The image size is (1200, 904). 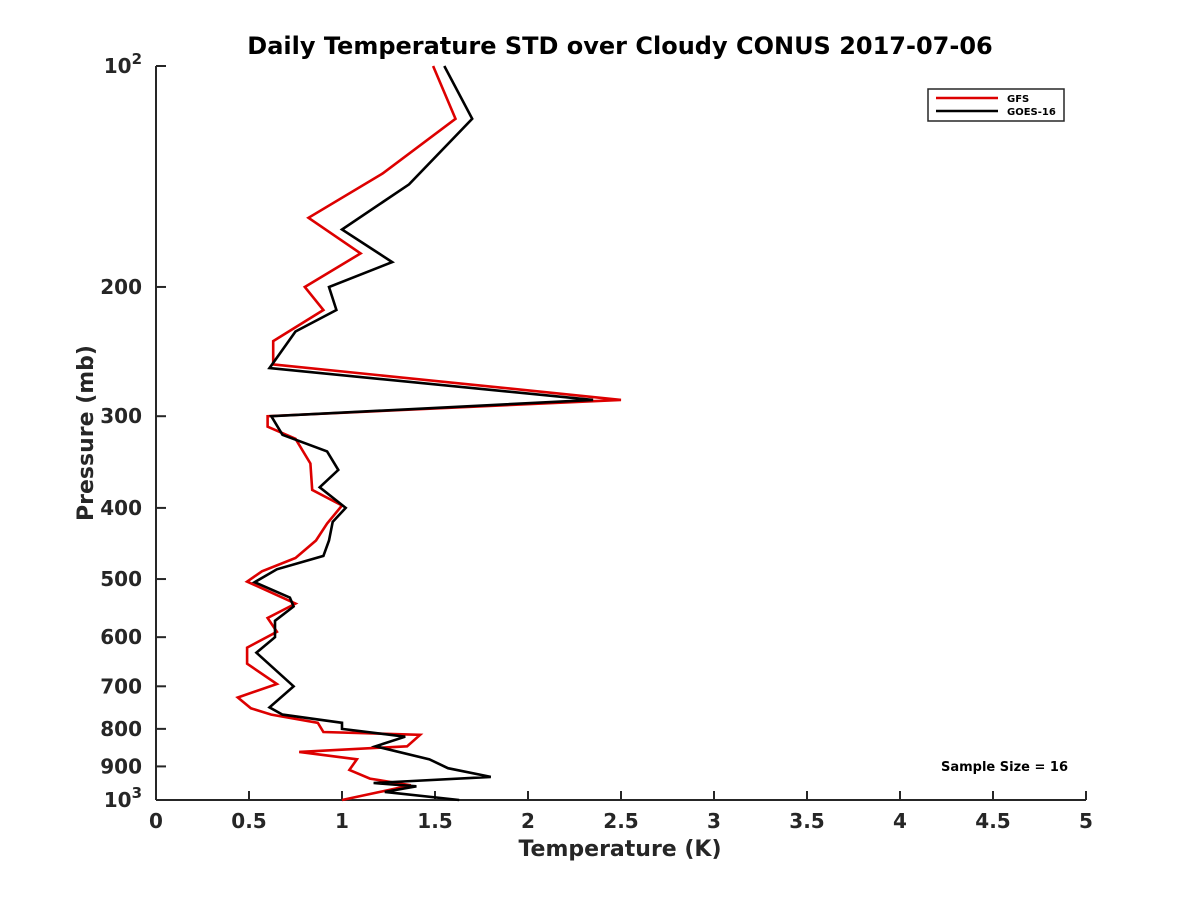 I want to click on legend-label-gfs: GFS, so click(x=1018, y=99).